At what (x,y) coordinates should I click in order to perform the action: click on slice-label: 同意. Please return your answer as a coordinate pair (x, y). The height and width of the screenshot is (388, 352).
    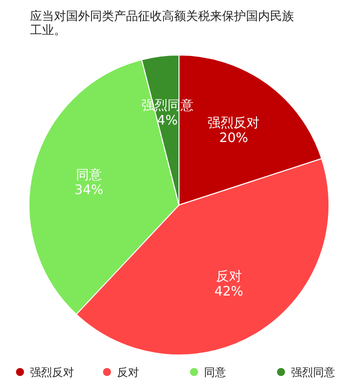
    Looking at the image, I should click on (89, 175).